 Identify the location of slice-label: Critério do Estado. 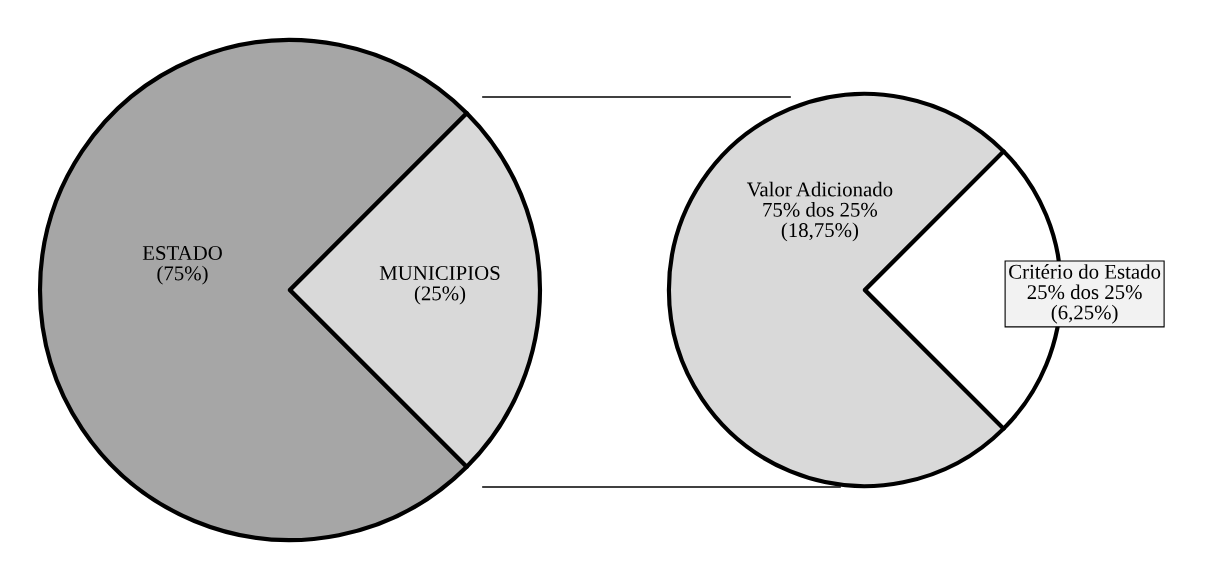
(1085, 271).